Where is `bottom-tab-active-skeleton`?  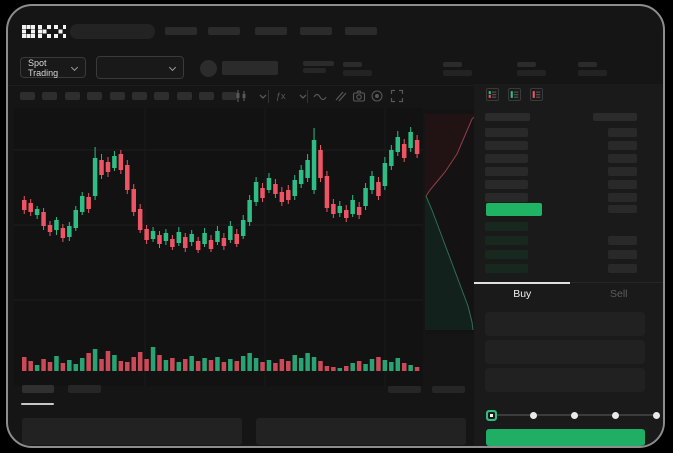 bottom-tab-active-skeleton is located at coordinates (38, 389).